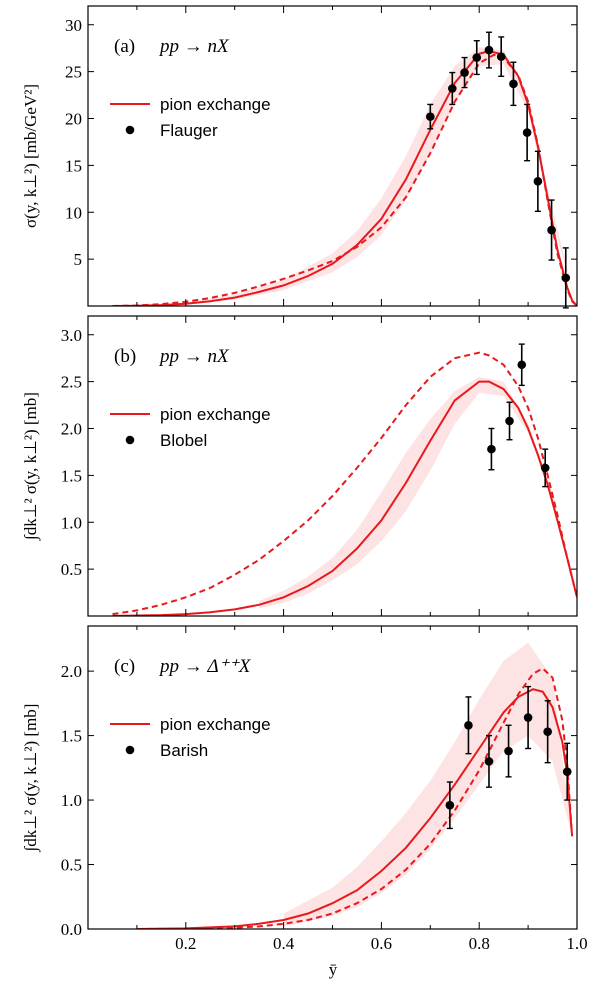 This screenshot has width=595, height=987. Describe the element at coordinates (71, 929) in the screenshot. I see `y-tick-label: 0.0` at that location.